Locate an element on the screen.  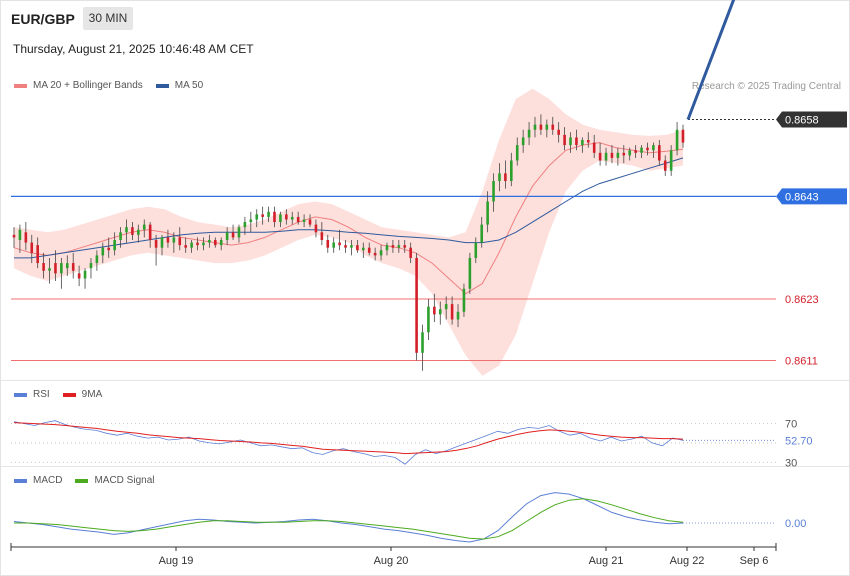
rsi-ma-legend-label: 9MA is located at coordinates (92, 394).